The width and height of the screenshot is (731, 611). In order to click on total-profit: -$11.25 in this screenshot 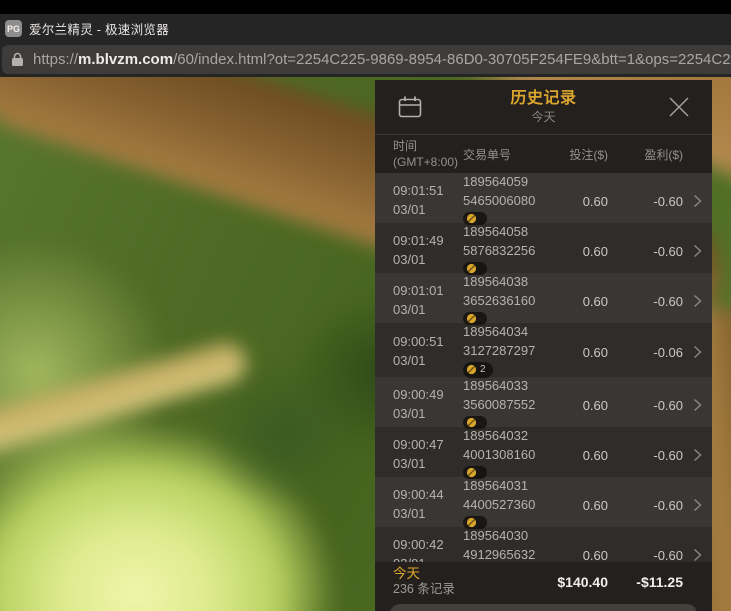, I will do `click(659, 581)`.